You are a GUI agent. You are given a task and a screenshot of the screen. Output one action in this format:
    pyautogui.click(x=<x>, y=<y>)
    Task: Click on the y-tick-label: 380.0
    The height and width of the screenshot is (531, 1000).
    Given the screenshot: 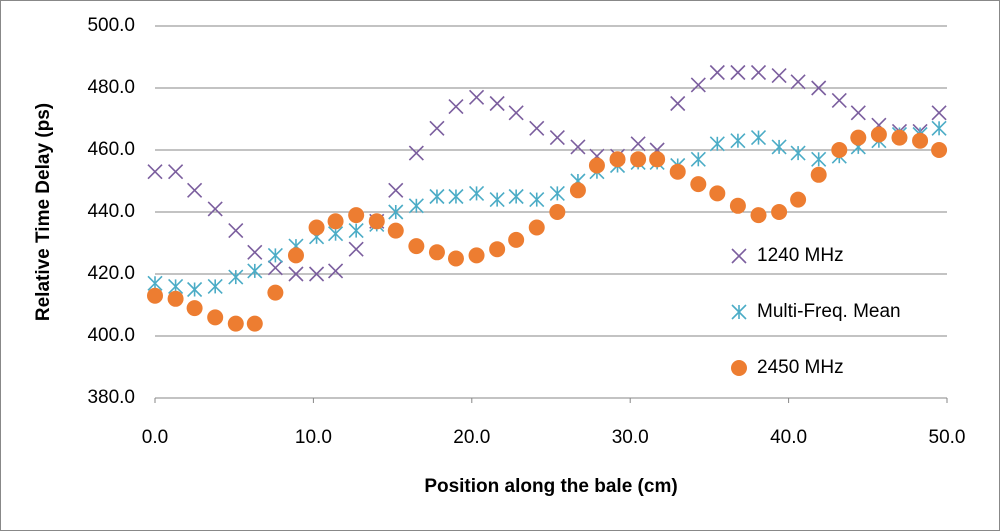 What is the action you would take?
    pyautogui.click(x=111, y=397)
    